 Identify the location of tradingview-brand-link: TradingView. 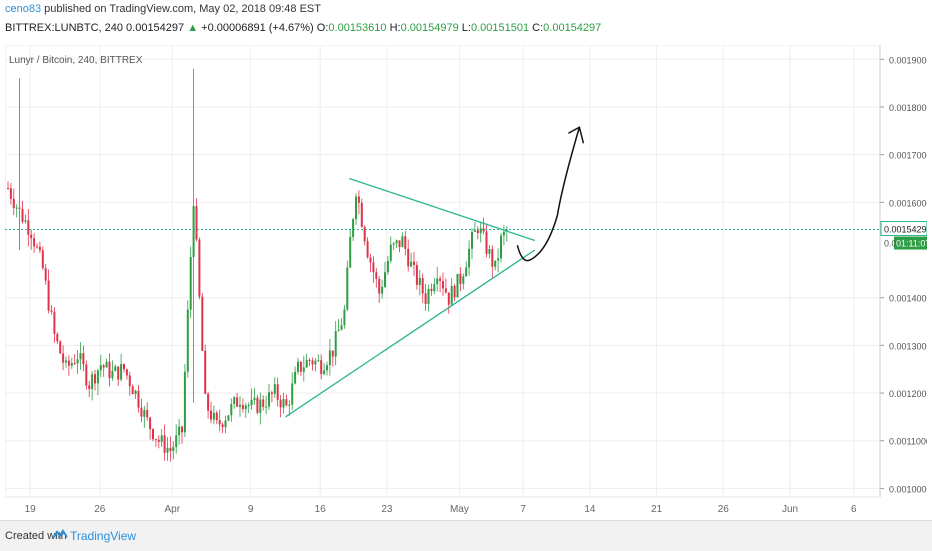
(103, 536).